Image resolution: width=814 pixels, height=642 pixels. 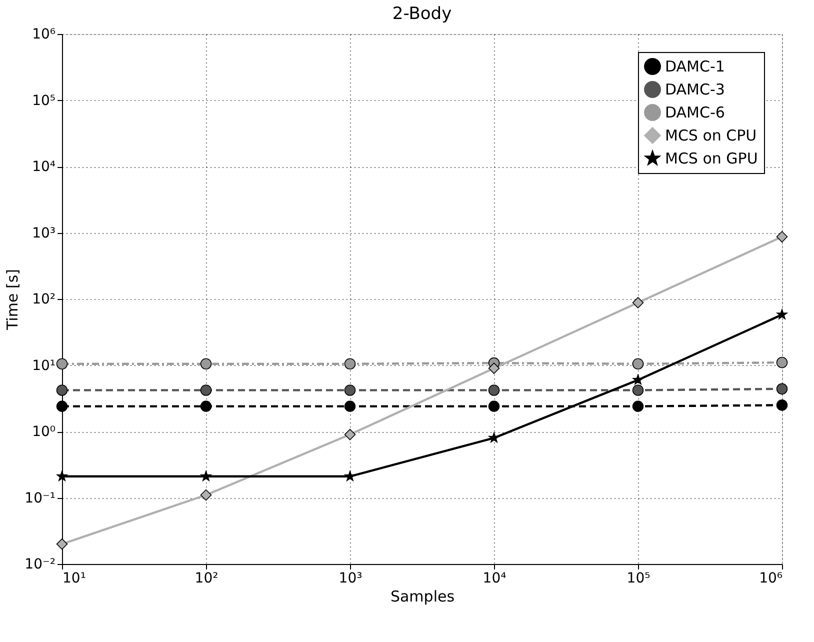 What do you see at coordinates (638, 578) in the screenshot?
I see `x-tick-label: 10⁵` at bounding box center [638, 578].